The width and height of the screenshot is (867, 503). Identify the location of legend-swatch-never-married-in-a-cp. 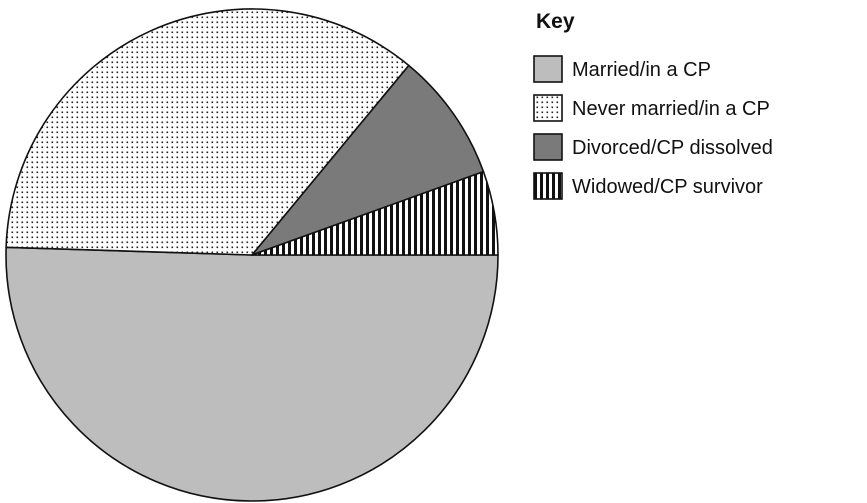
(548, 108).